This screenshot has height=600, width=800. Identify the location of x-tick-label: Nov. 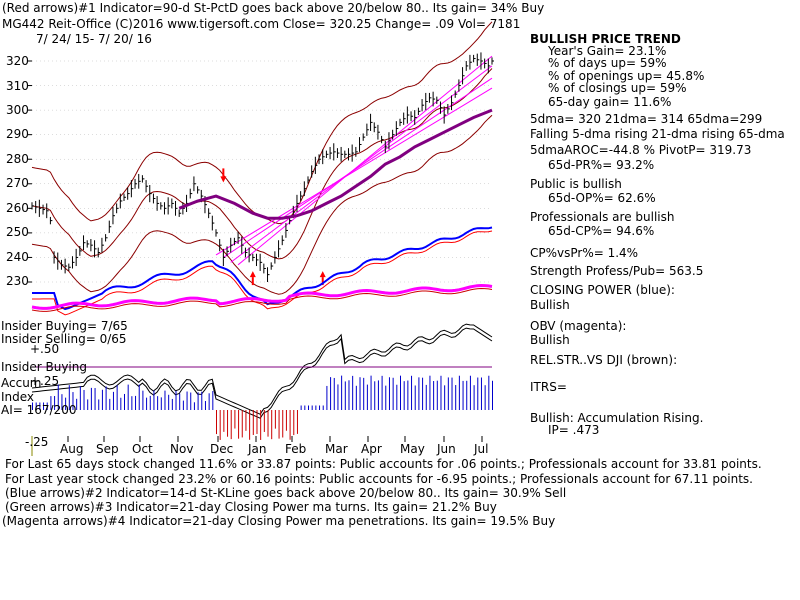
(181, 449).